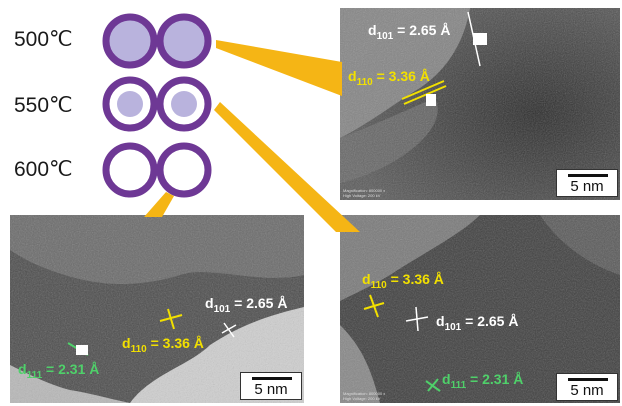  Describe the element at coordinates (43, 169) in the screenshot. I see `temperature-label-600: 600℃` at that location.